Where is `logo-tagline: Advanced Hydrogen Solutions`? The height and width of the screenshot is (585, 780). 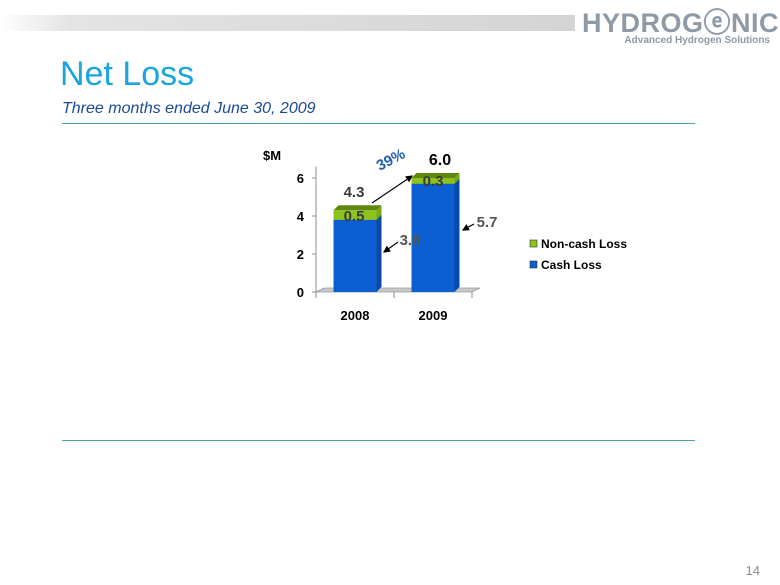
logo-tagline: Advanced Hydrogen Solutions is located at coordinates (697, 40).